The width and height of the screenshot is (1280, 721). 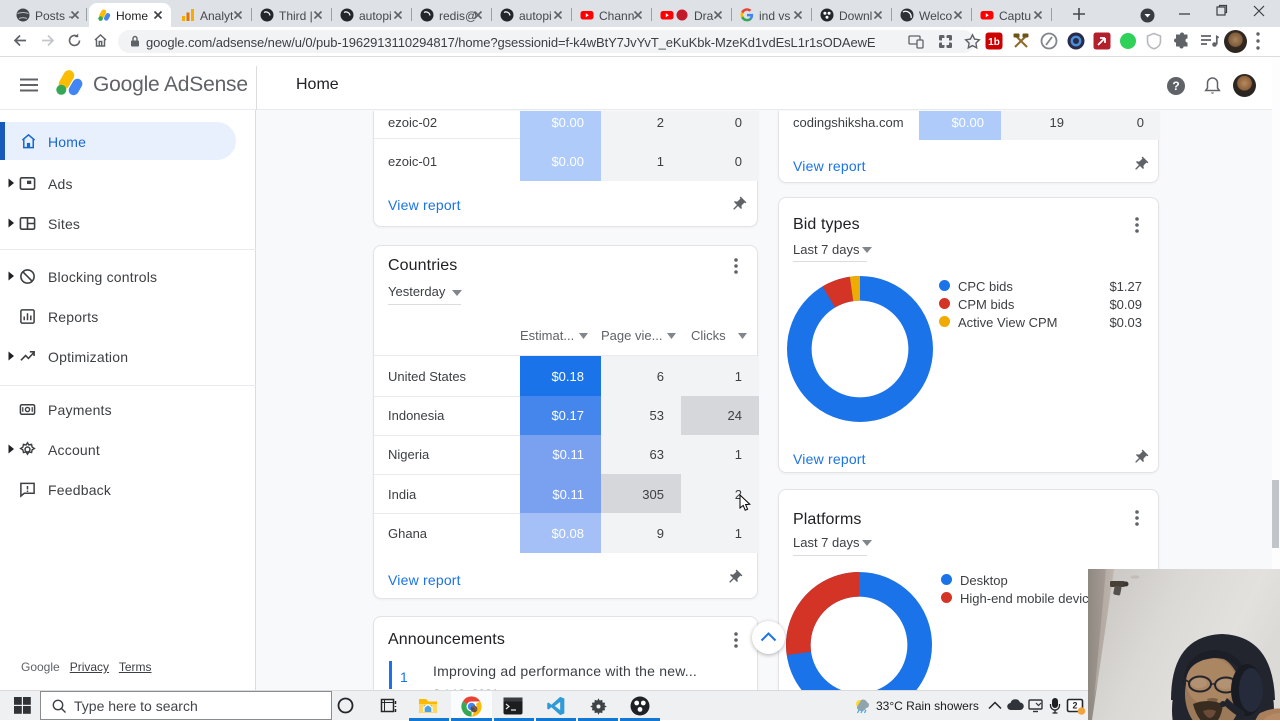 I want to click on svg-text: 1b, so click(x=994, y=42).